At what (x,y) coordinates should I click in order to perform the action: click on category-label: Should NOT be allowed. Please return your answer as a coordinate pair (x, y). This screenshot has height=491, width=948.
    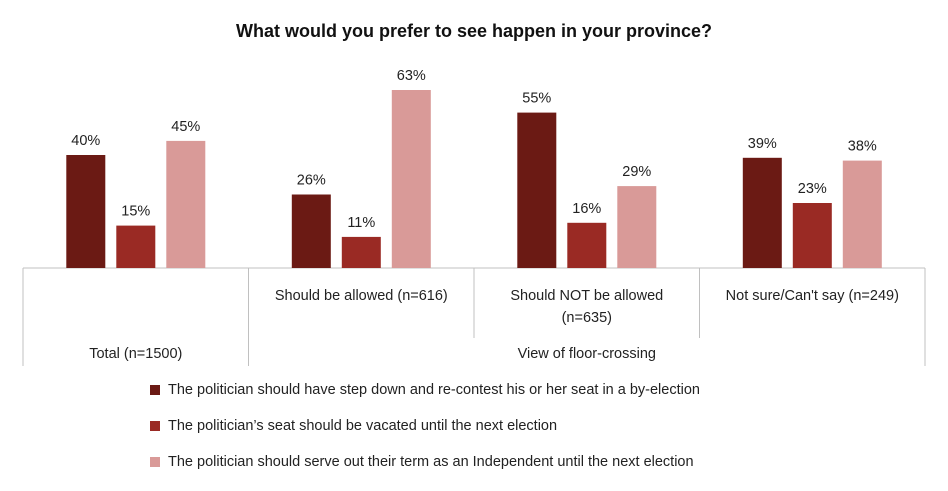
    Looking at the image, I should click on (586, 296).